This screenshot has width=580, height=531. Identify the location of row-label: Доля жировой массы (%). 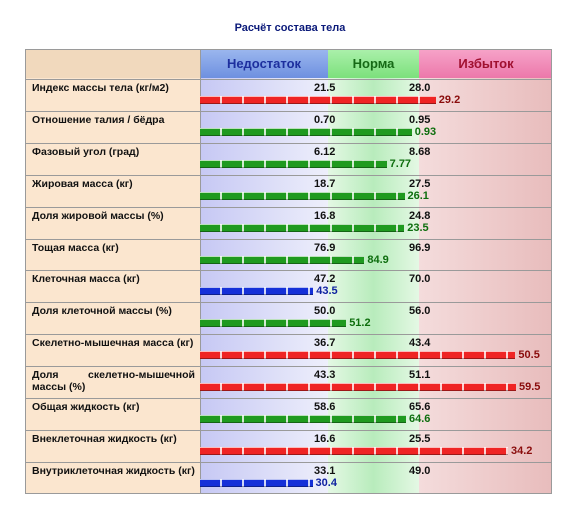
(98, 215).